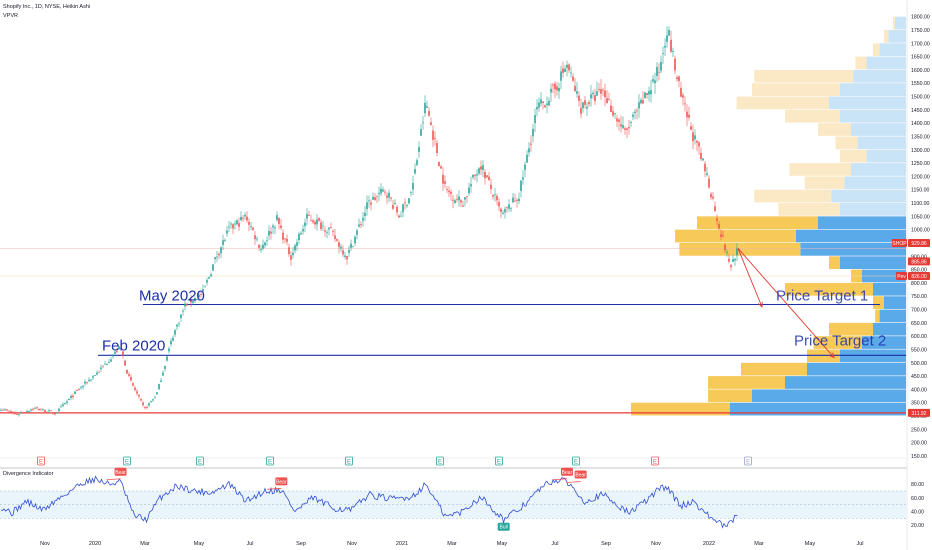  Describe the element at coordinates (504, 528) in the screenshot. I see `signal-label: Bull` at that location.